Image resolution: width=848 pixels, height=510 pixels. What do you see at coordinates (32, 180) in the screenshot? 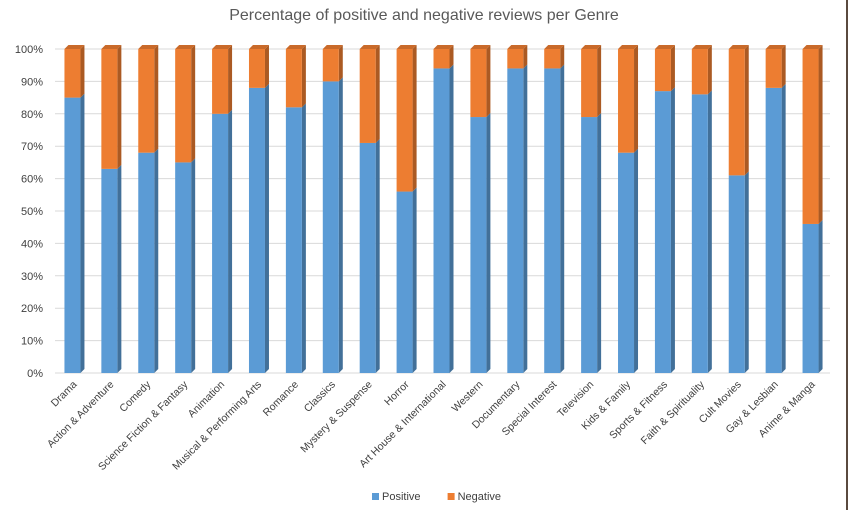
I see `y-tick-label: 60%` at bounding box center [32, 180].